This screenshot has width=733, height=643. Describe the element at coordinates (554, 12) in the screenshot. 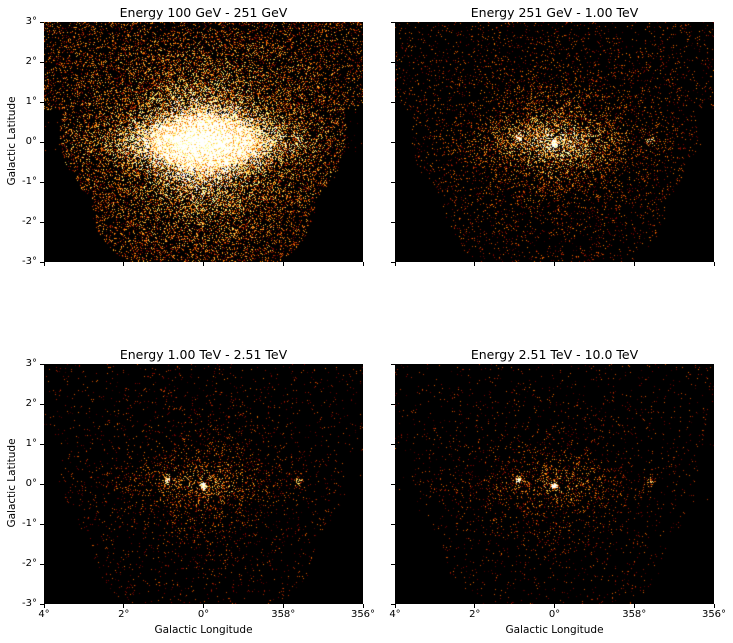

I see `panel-title: Energy 251 GeV - 1.00 TeV` at that location.